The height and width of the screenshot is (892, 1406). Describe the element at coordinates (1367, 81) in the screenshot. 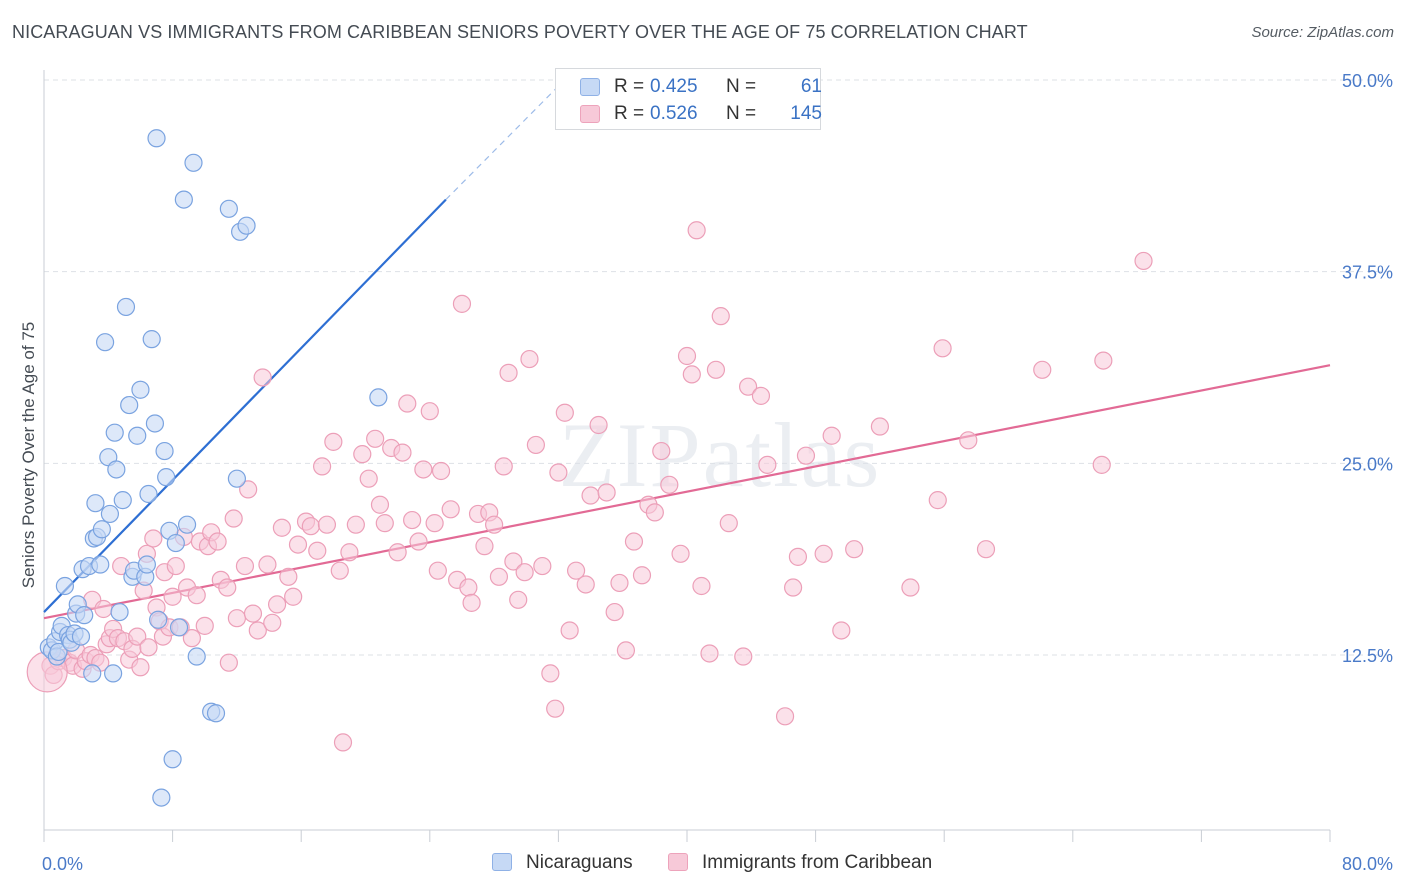

I see `y-tick-label: 50.0%` at that location.